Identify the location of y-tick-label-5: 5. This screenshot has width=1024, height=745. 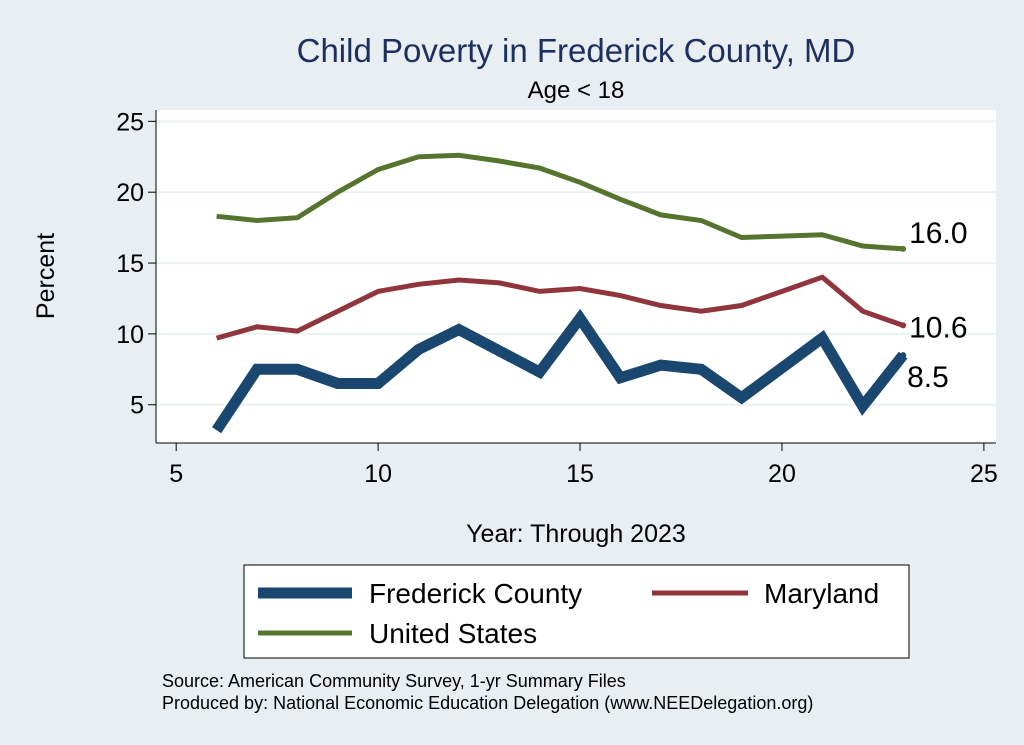
(137, 406).